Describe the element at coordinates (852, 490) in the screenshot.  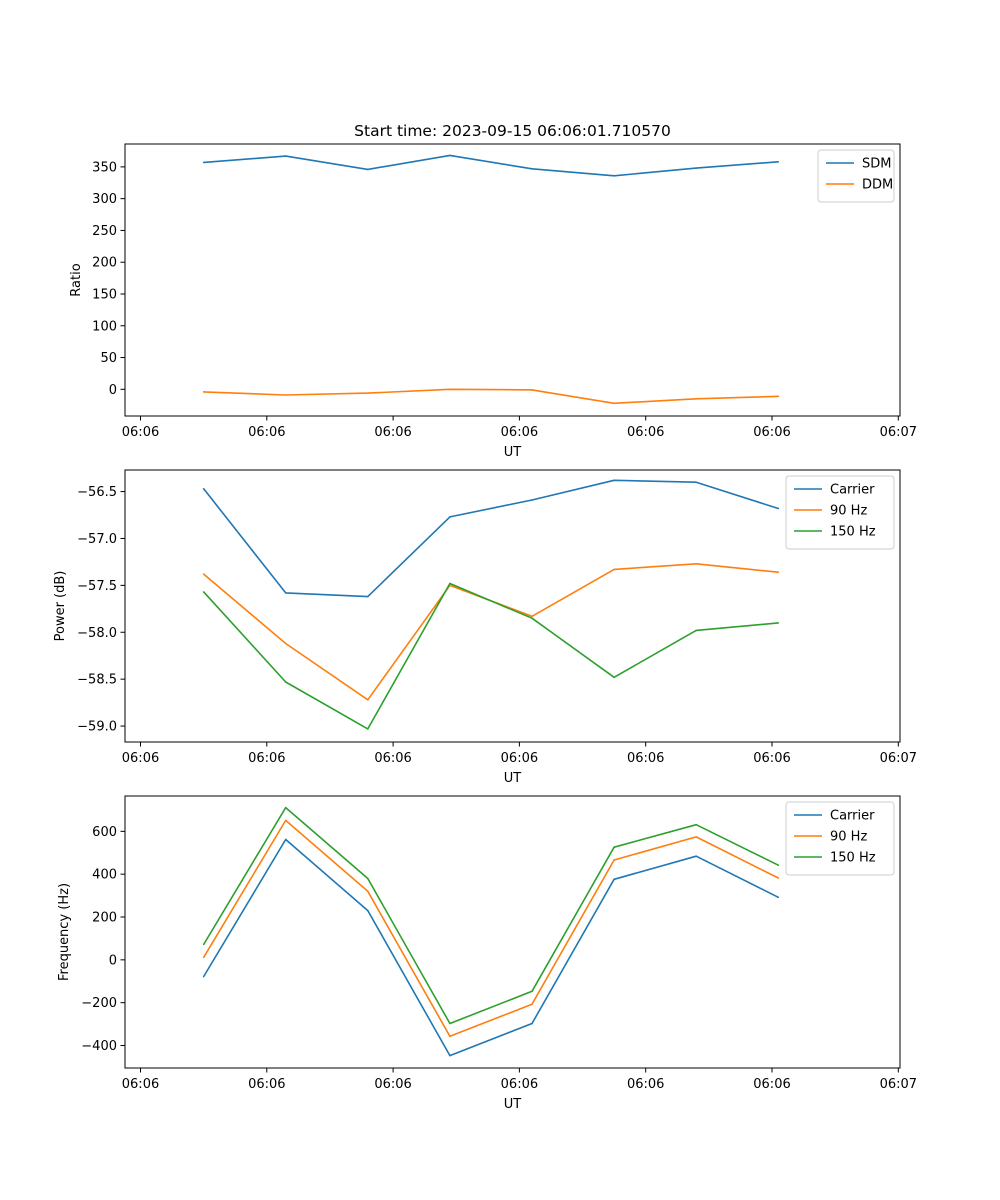
I see `legend-label: Carrier` at that location.